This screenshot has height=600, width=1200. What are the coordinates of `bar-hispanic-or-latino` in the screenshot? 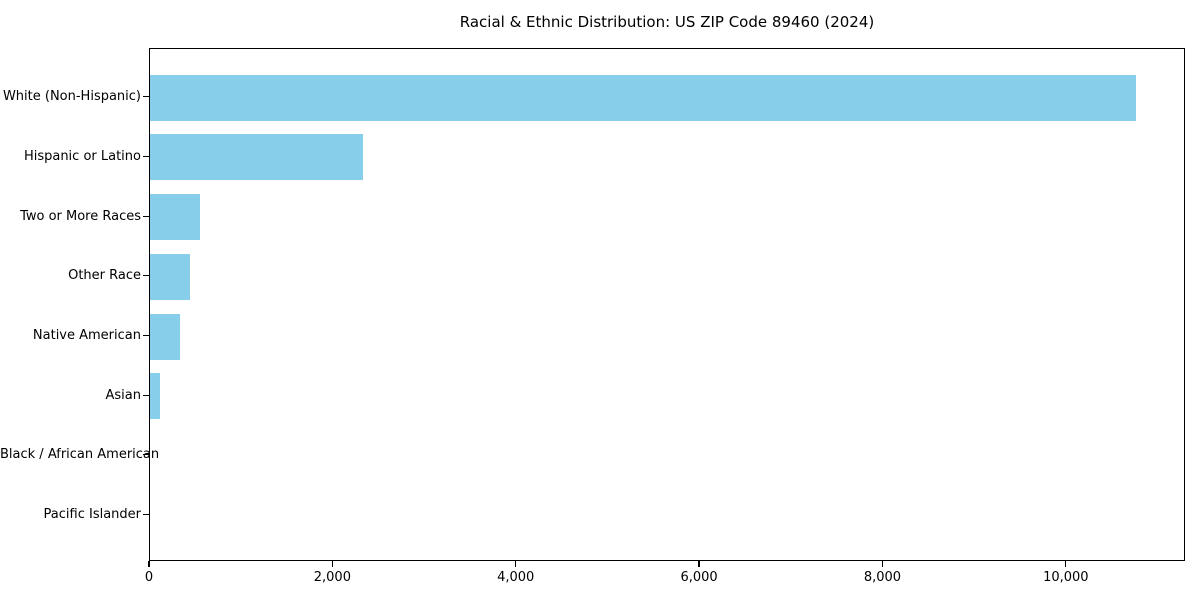 It's located at (256, 157).